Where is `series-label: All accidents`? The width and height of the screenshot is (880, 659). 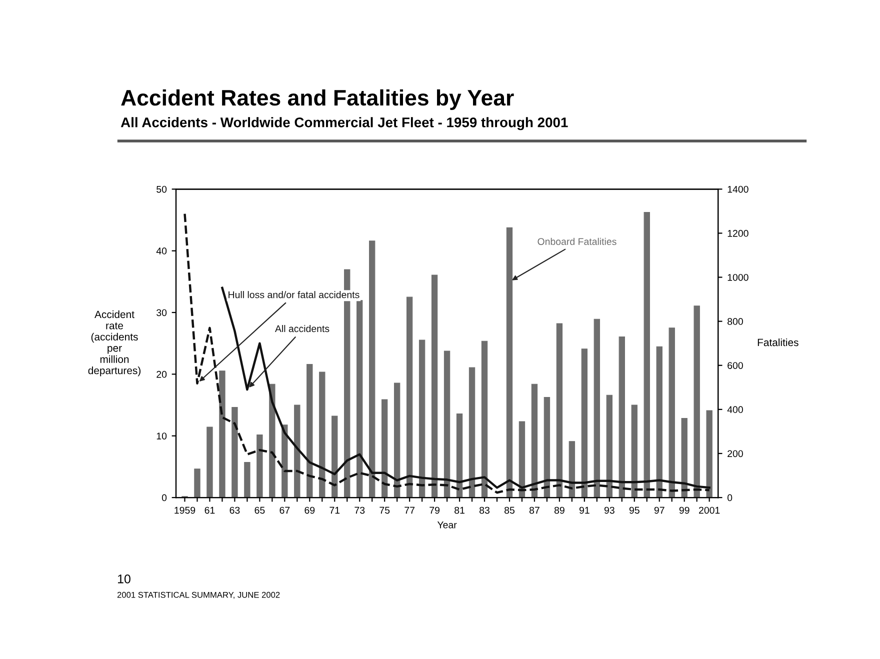
series-label: All accidents is located at coordinates (302, 328).